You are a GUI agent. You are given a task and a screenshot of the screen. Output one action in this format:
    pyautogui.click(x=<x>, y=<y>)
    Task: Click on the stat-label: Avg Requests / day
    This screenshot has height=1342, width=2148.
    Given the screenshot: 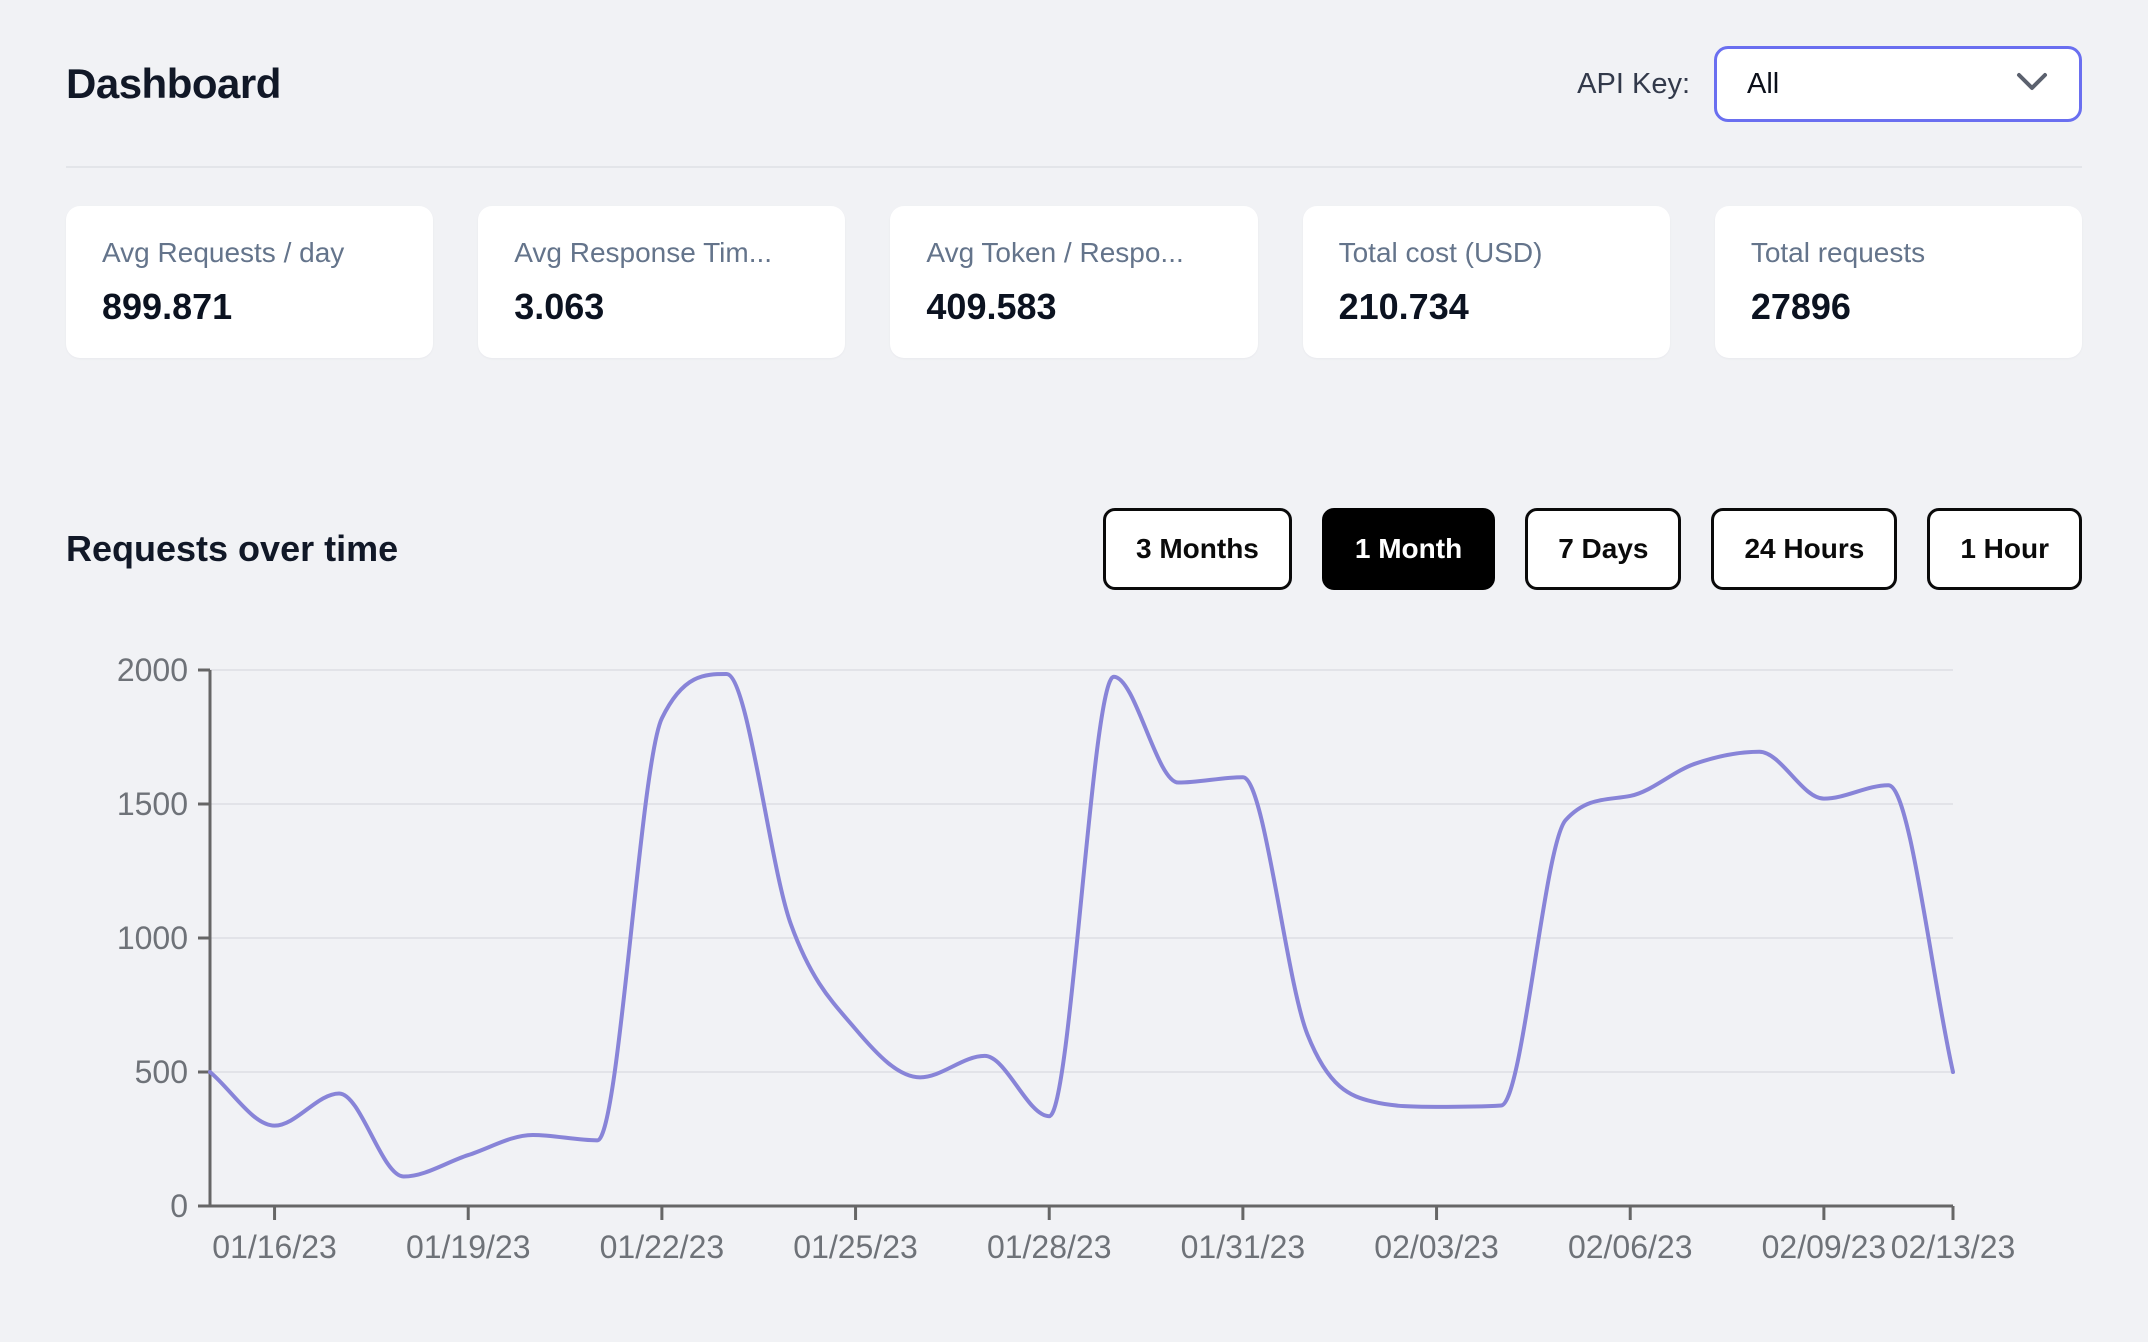 What is the action you would take?
    pyautogui.click(x=223, y=252)
    